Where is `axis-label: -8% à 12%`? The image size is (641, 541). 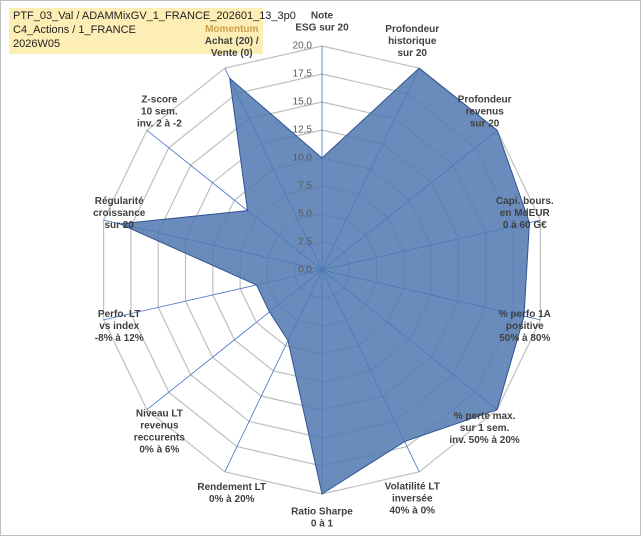
axis-label: -8% à 12% is located at coordinates (119, 338).